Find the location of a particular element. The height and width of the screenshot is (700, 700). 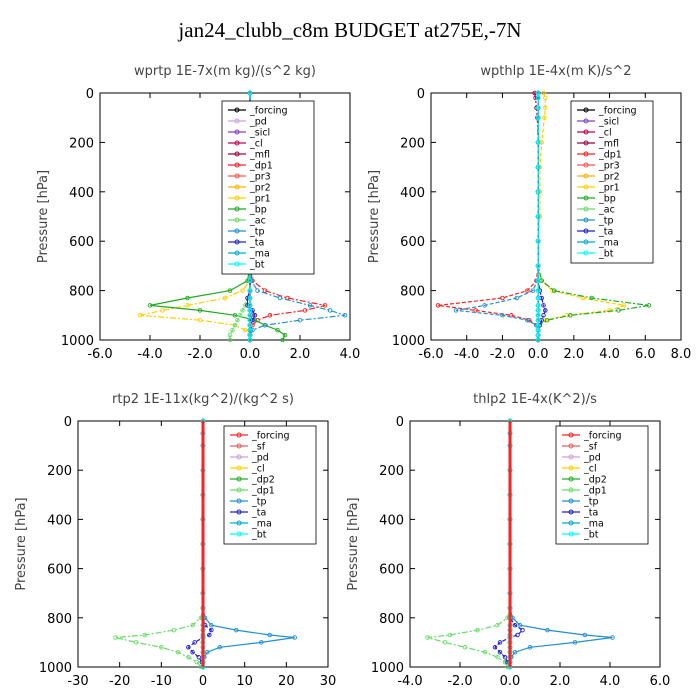

y-tick-label: 200 is located at coordinates (81, 143).